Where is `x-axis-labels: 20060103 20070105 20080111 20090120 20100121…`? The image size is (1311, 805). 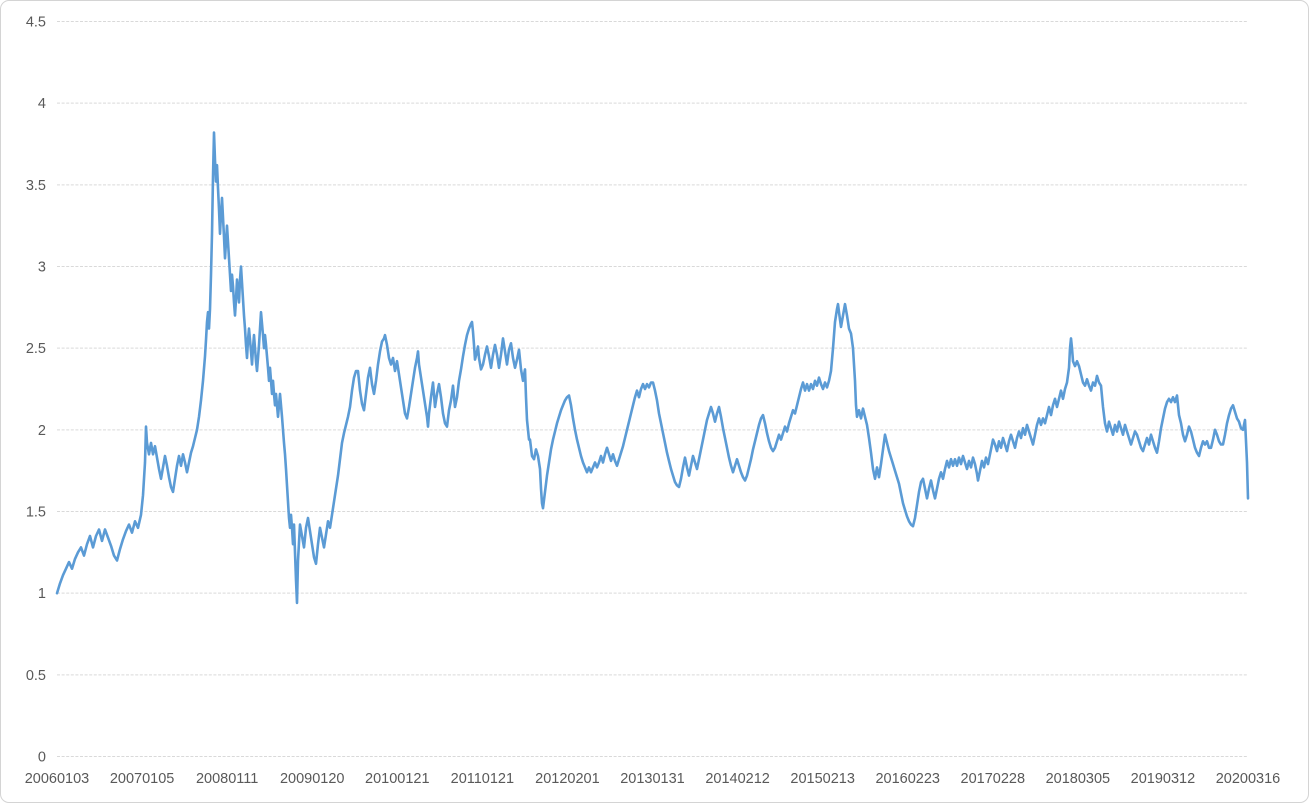 x-axis-labels: 20060103 20070105 20080111 20090120 20100121… is located at coordinates (653, 779).